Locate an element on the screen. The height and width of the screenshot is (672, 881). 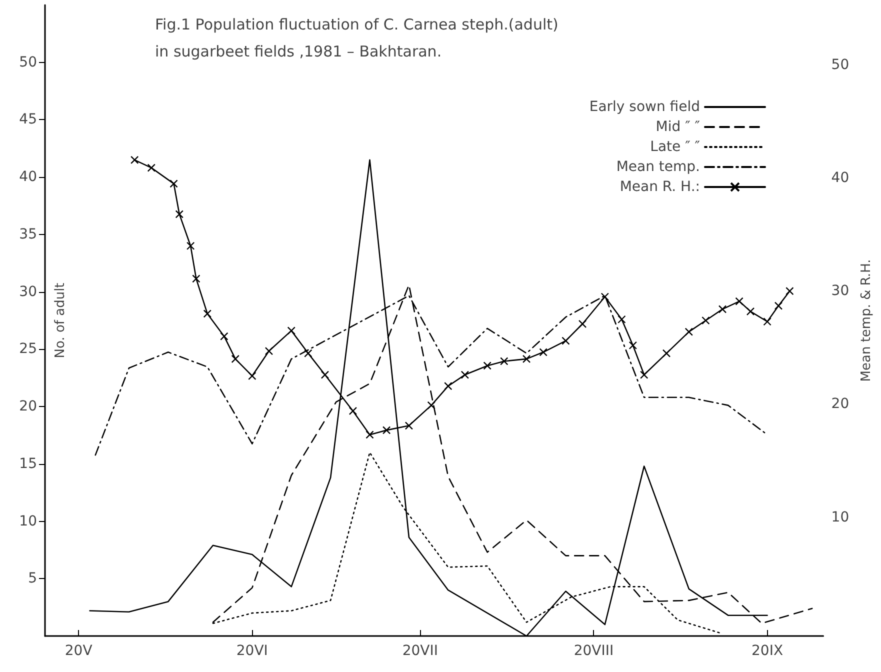
y2-tick-label: 30 is located at coordinates (840, 291).